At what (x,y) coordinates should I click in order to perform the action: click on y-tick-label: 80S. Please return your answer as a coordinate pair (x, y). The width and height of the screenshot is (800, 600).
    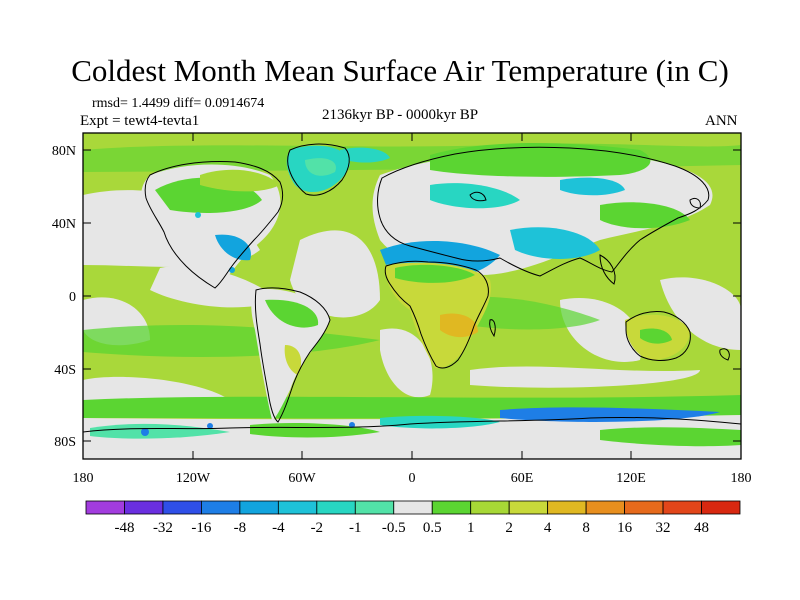
    Looking at the image, I should click on (65, 442).